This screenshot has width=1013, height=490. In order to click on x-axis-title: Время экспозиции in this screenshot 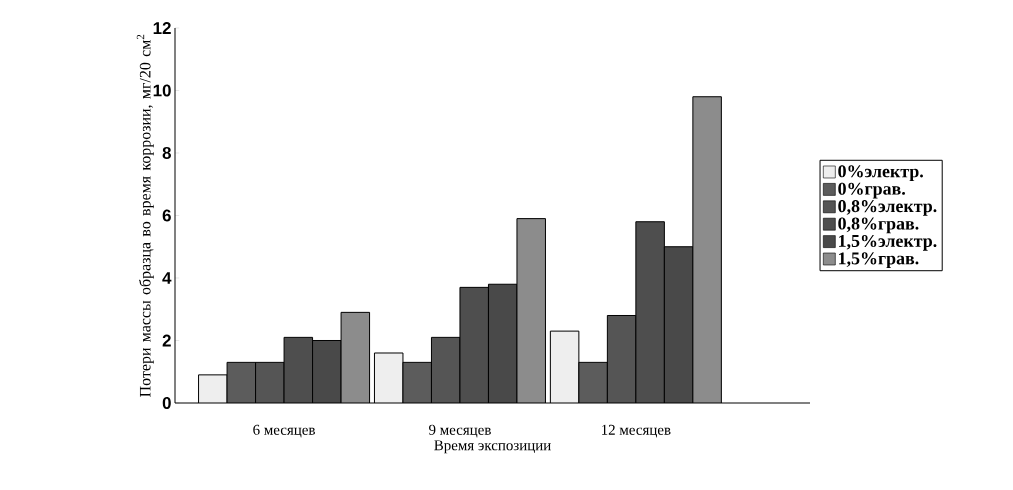, I will do `click(492, 447)`.